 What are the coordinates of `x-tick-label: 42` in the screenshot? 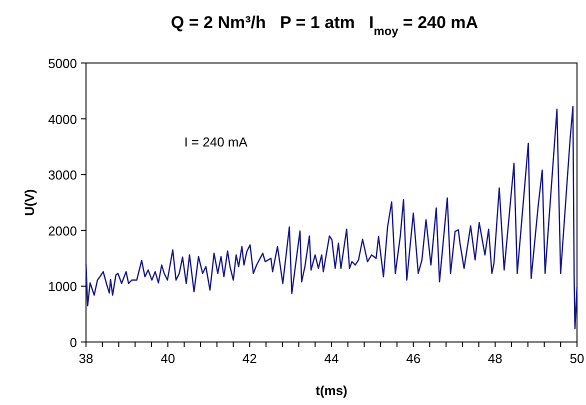 It's located at (249, 358).